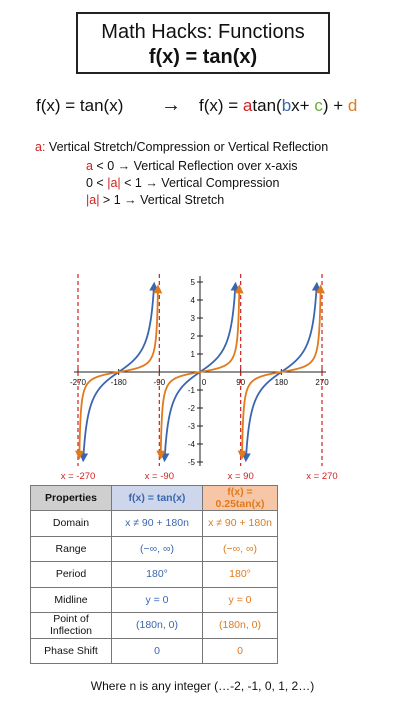  Describe the element at coordinates (193, 282) in the screenshot. I see `y-tick-label: 5` at that location.